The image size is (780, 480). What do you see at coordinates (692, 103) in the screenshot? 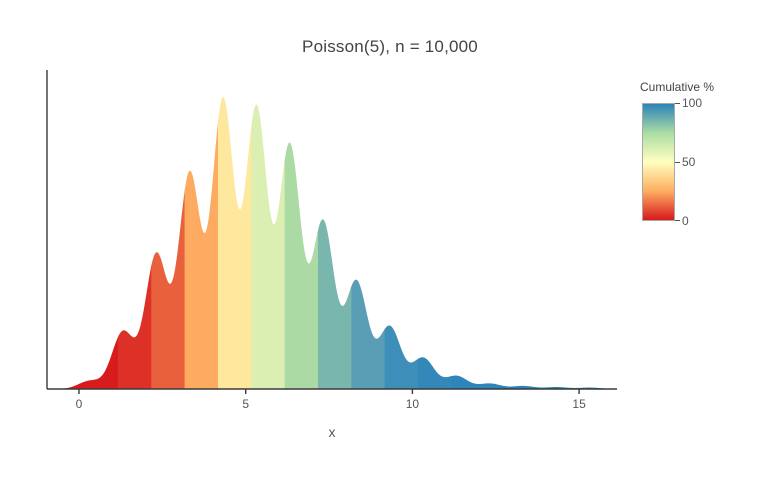
I see `colorbar-tick-label: 100` at bounding box center [692, 103].